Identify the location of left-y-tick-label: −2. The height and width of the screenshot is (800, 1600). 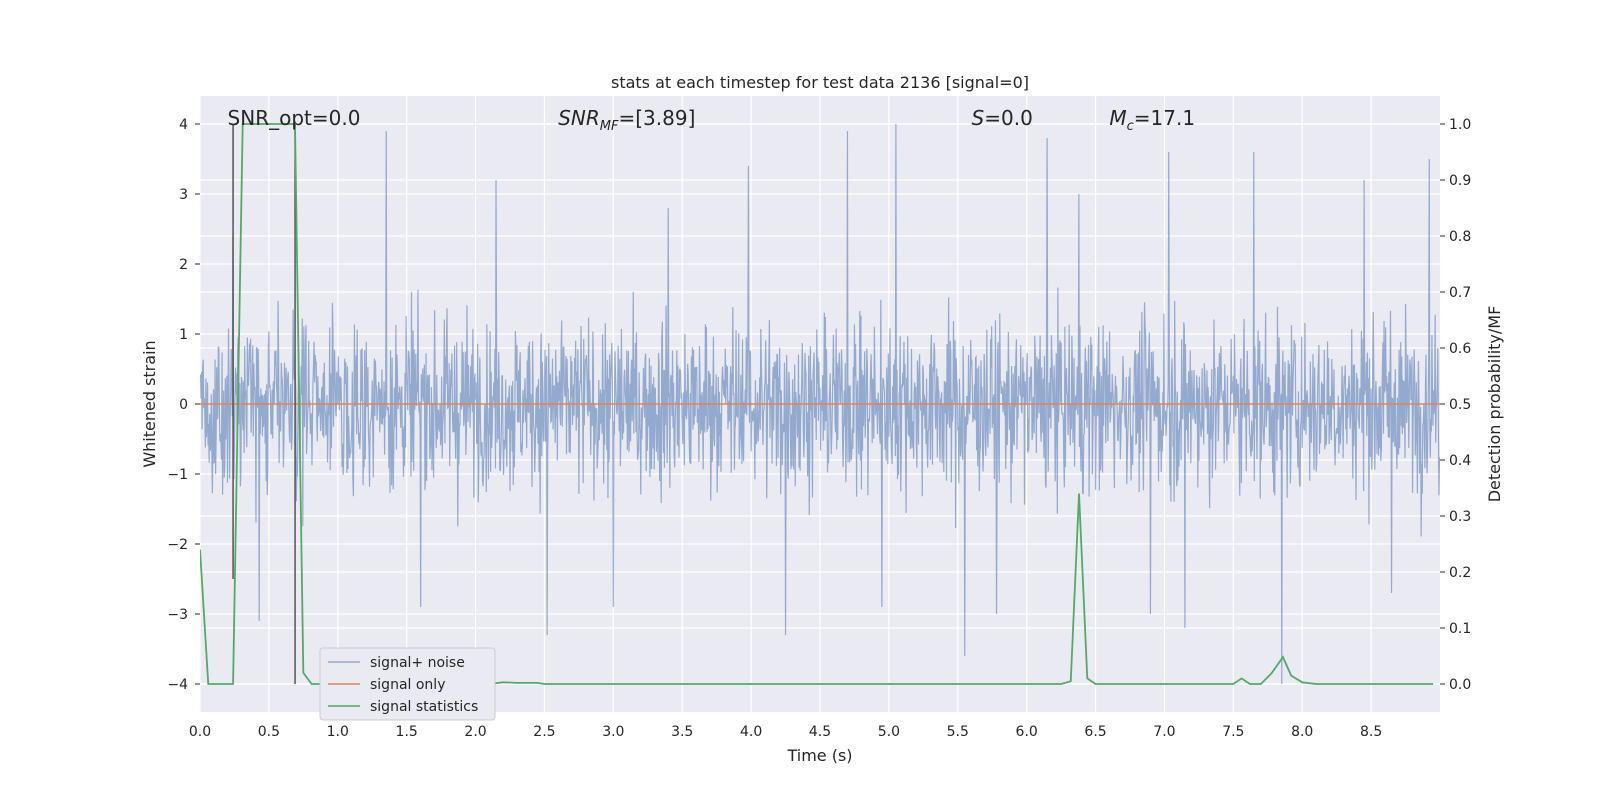
(177, 545).